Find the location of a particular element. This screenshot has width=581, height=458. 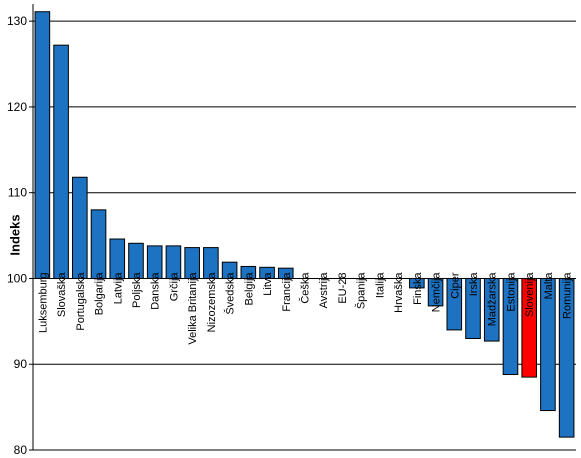

category-label: Nizozemska is located at coordinates (212, 302).